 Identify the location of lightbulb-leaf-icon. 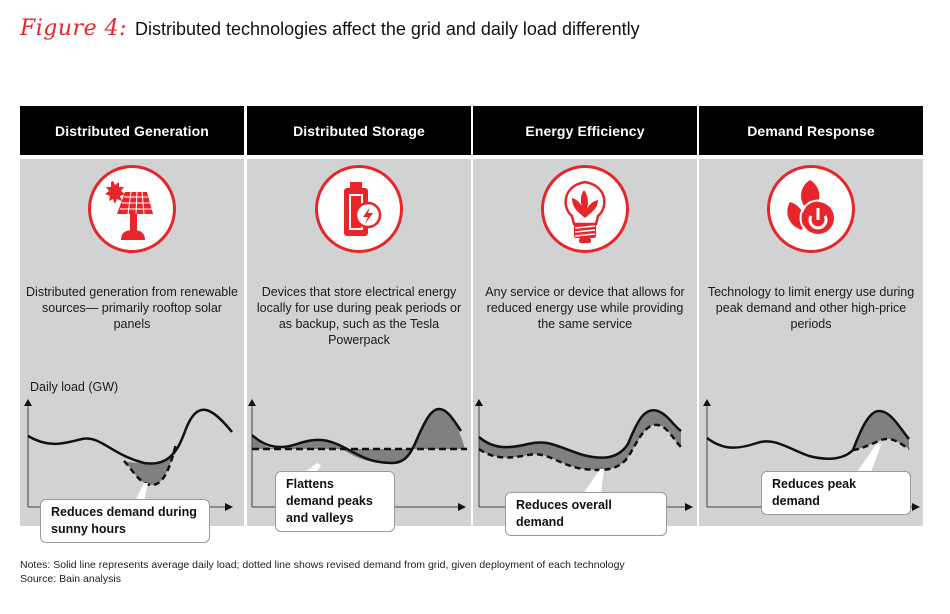
(585, 209).